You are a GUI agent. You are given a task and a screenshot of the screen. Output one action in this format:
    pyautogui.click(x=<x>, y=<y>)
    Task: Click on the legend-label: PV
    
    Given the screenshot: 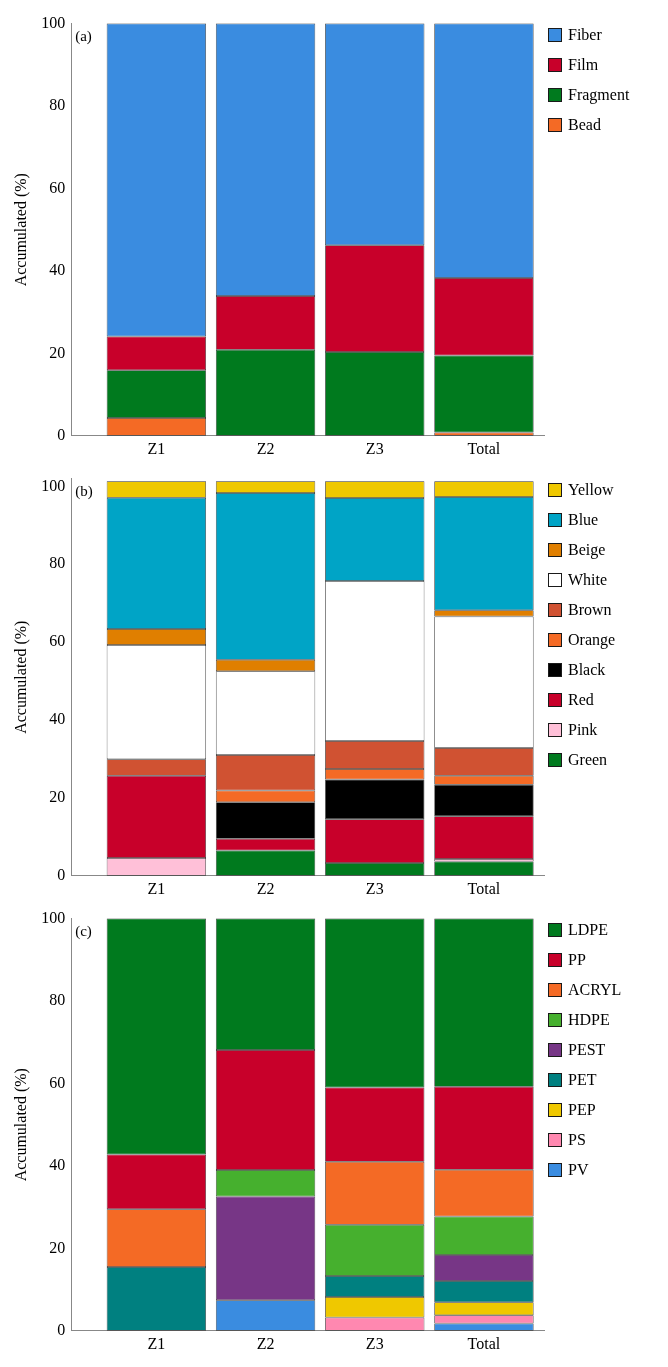 What is the action you would take?
    pyautogui.click(x=578, y=1170)
    